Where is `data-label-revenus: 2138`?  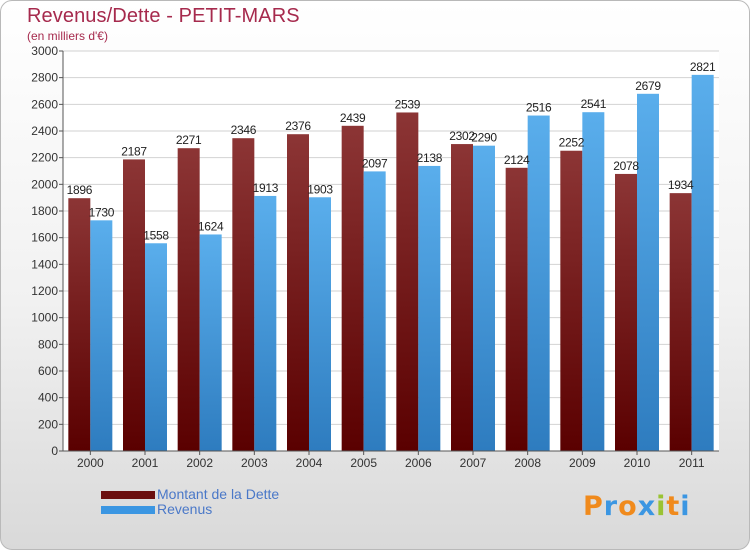
data-label-revenus: 2138 is located at coordinates (430, 158).